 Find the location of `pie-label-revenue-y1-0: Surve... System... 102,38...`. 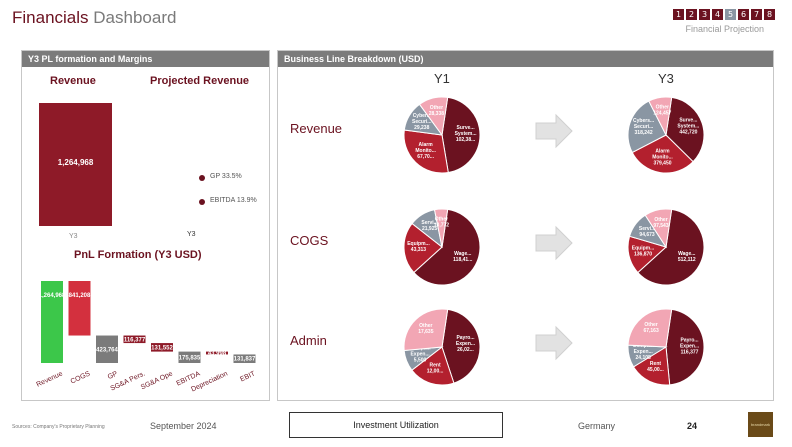

pie-label-revenue-y1-0: Surve... System... 102,38... is located at coordinates (466, 134).